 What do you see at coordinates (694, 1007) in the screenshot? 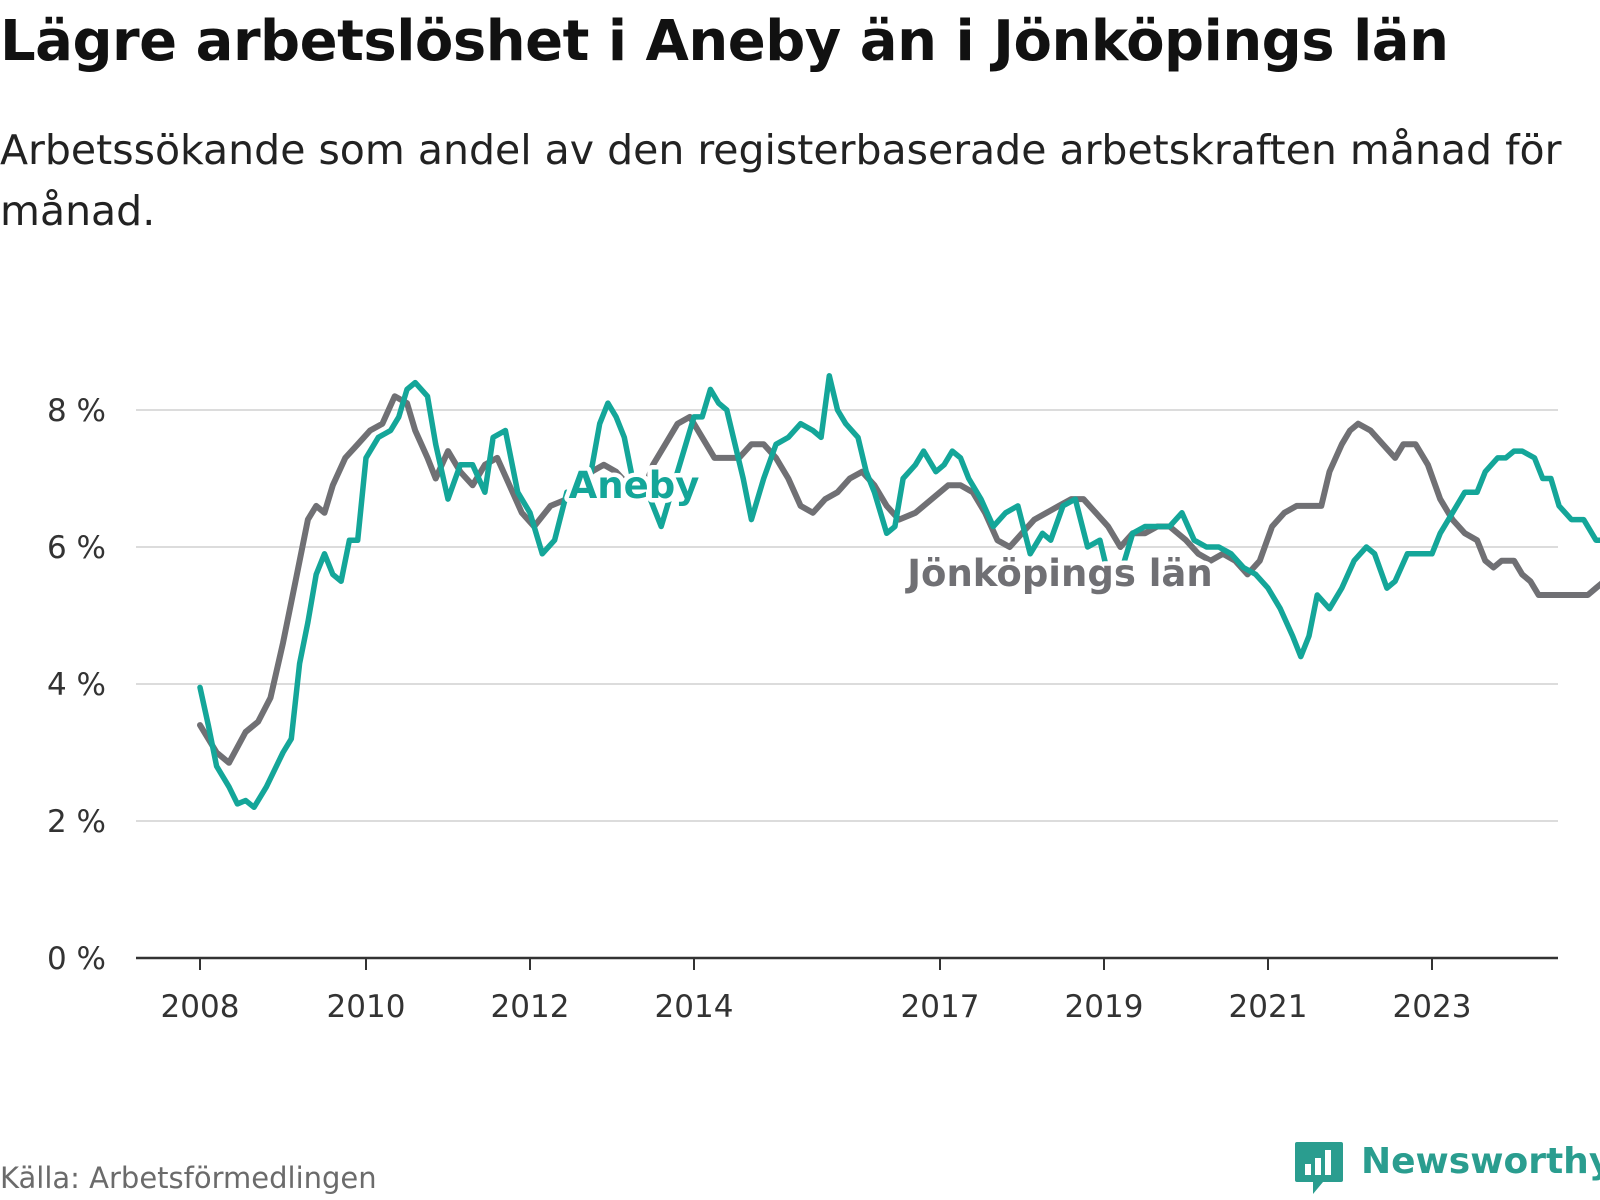
I see `x-tick-label: 2014` at bounding box center [694, 1007].